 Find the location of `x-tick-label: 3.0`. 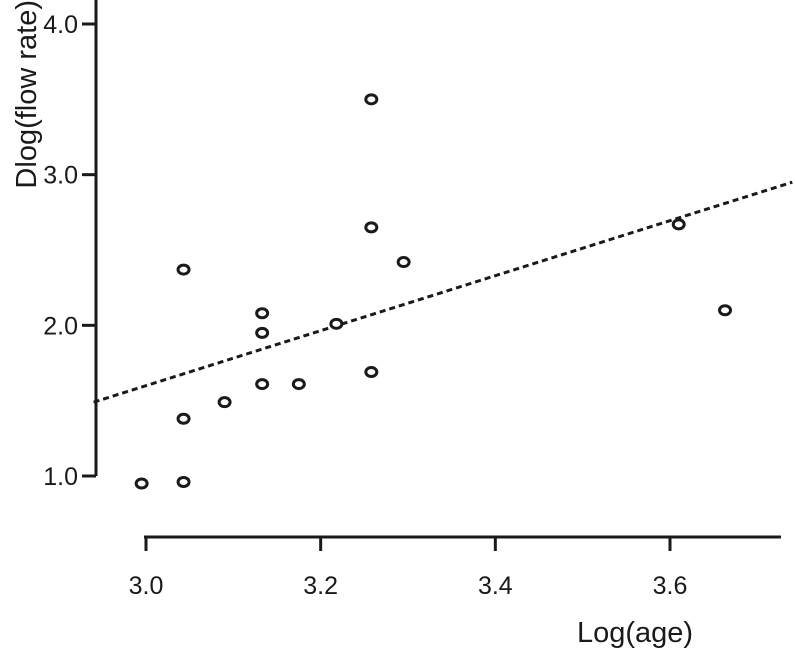

x-tick-label: 3.0 is located at coordinates (146, 586).